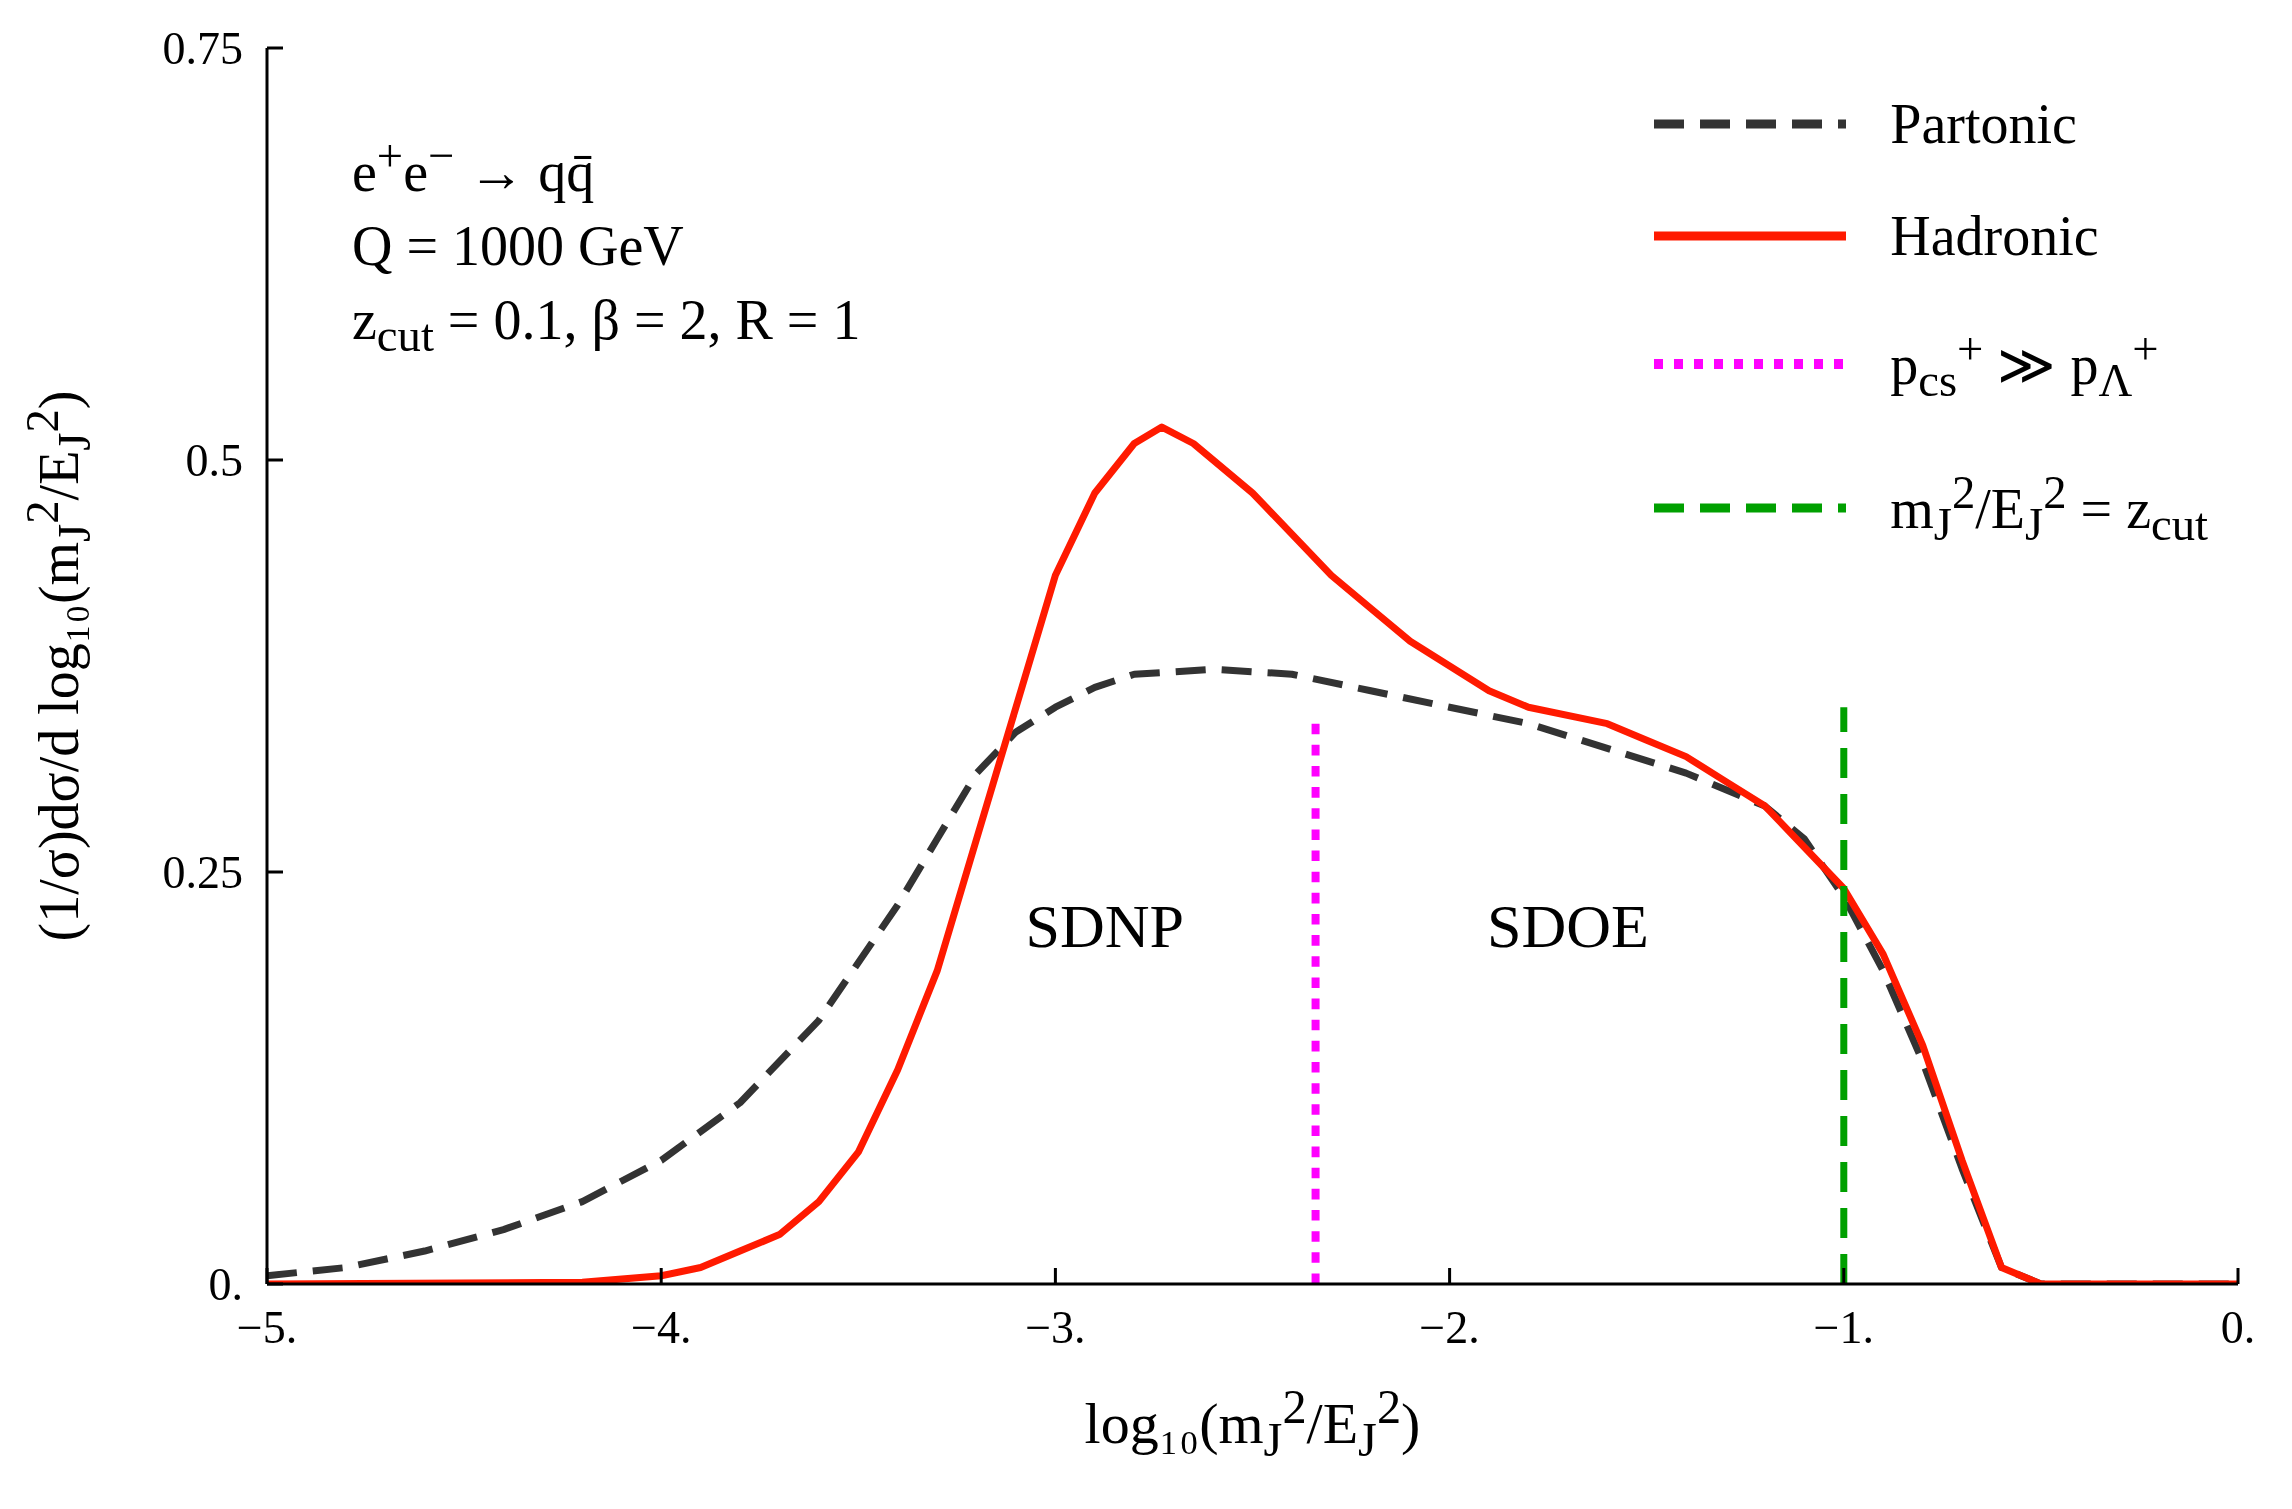 Image resolution: width=2292 pixels, height=1509 pixels. What do you see at coordinates (1449, 1327) in the screenshot?
I see `x-tick-label: −2.` at bounding box center [1449, 1327].